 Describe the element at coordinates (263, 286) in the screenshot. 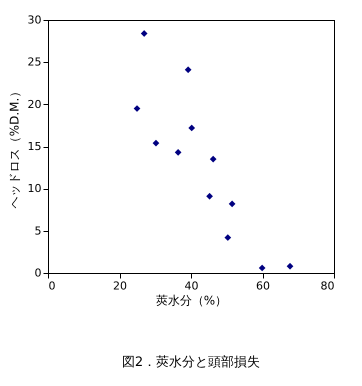

I see `x-tick-label: 60` at that location.